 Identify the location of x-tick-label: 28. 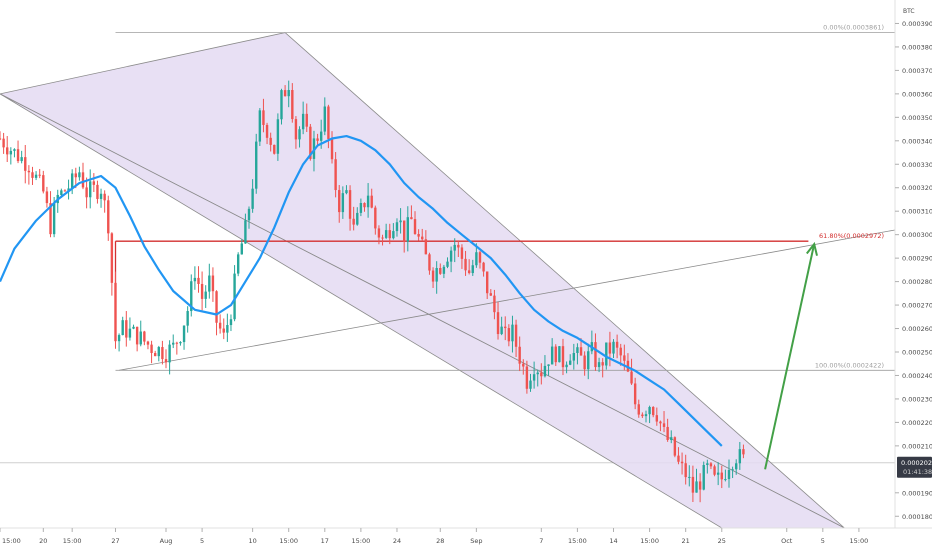
(440, 541).